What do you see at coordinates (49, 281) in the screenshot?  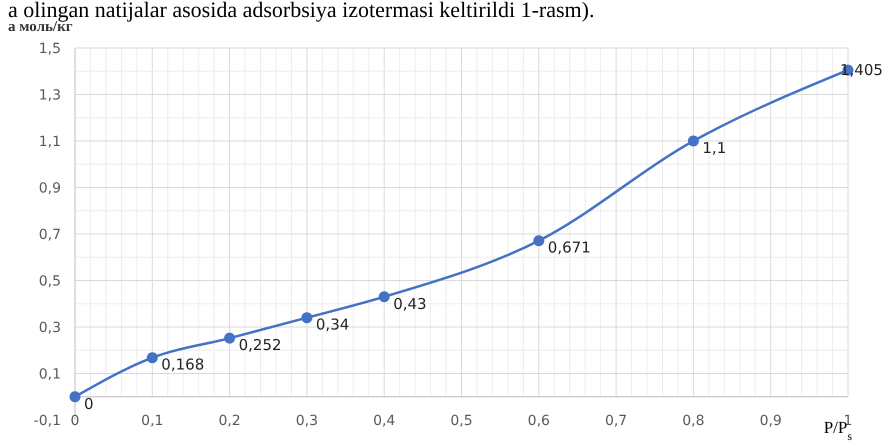 I see `y-tick-label: 0,5` at bounding box center [49, 281].